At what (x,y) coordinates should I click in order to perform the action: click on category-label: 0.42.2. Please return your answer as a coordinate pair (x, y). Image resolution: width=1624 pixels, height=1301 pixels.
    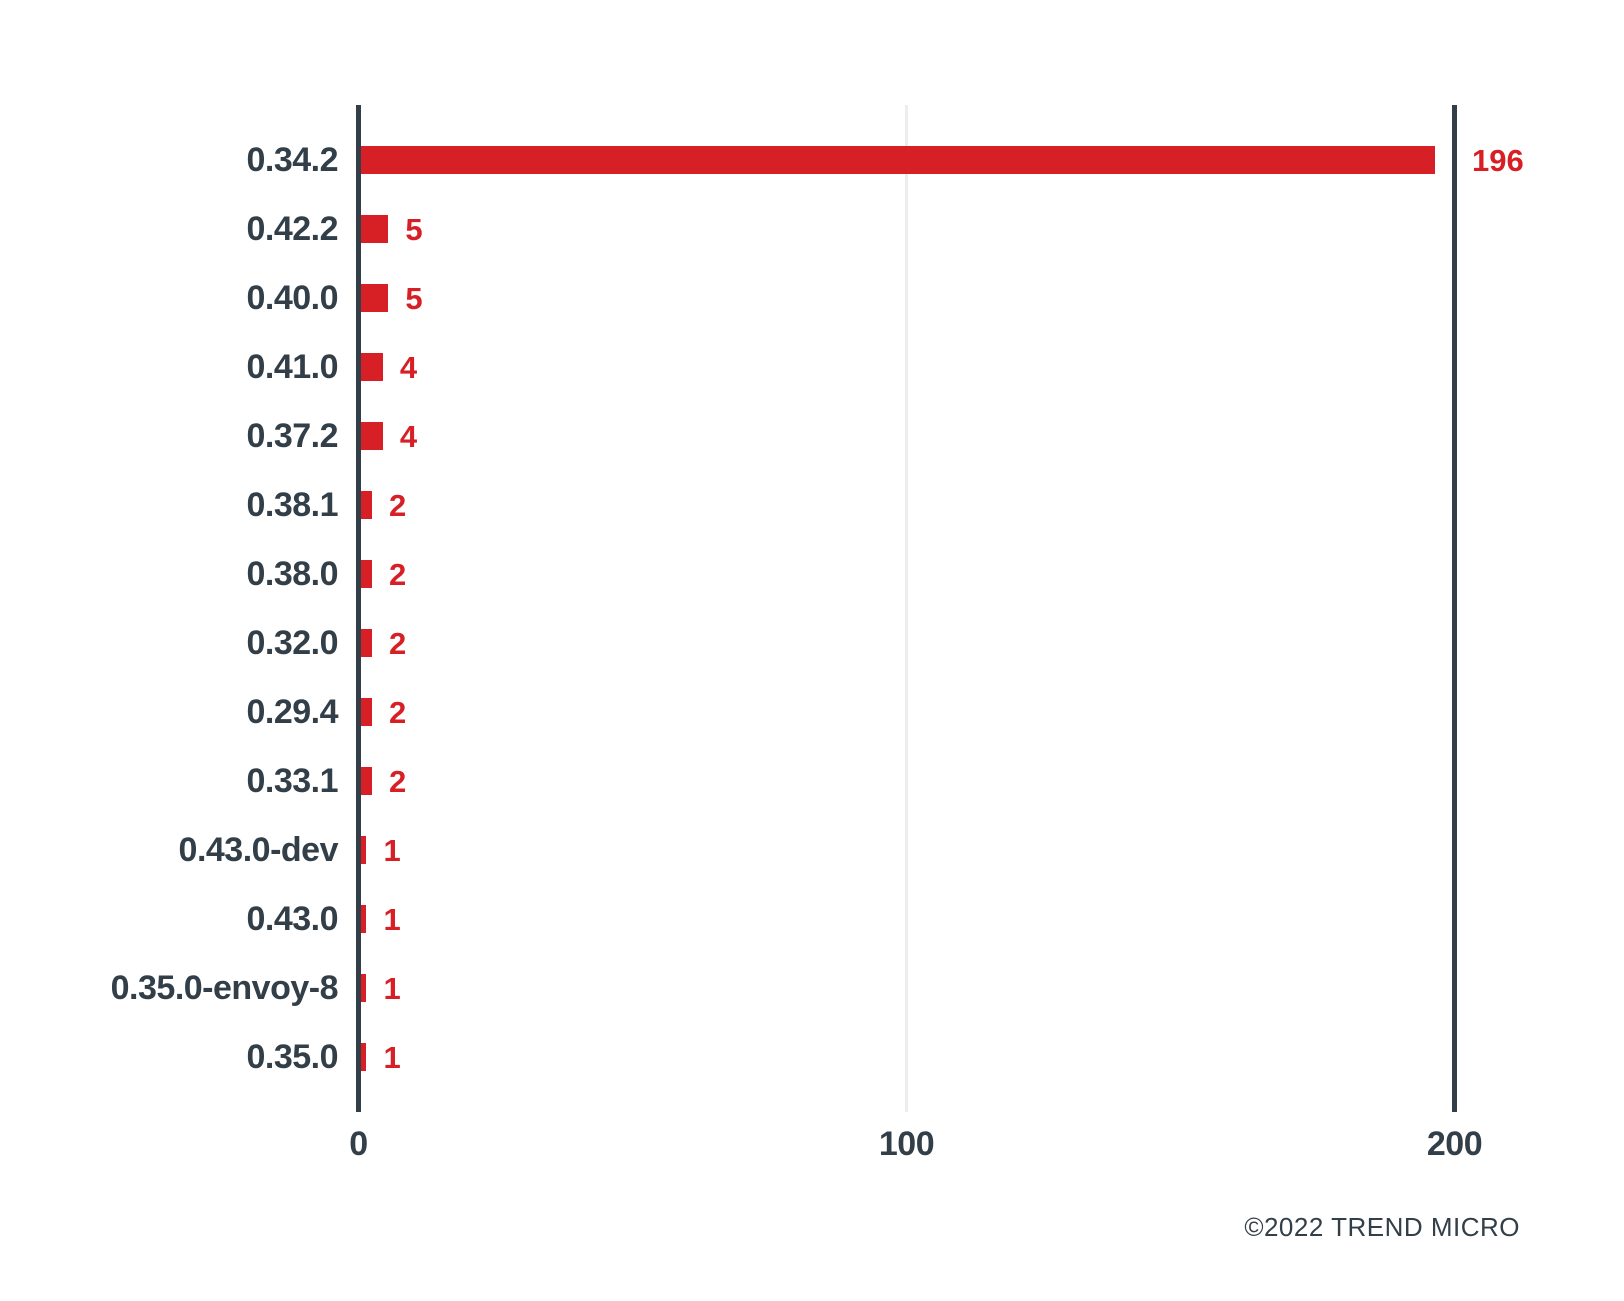
    Looking at the image, I should click on (292, 228).